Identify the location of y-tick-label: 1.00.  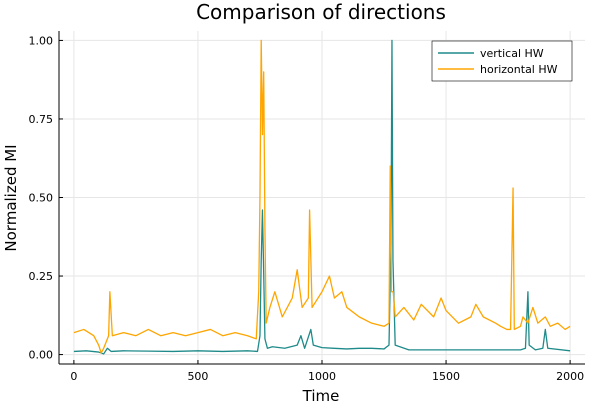
(41, 40).